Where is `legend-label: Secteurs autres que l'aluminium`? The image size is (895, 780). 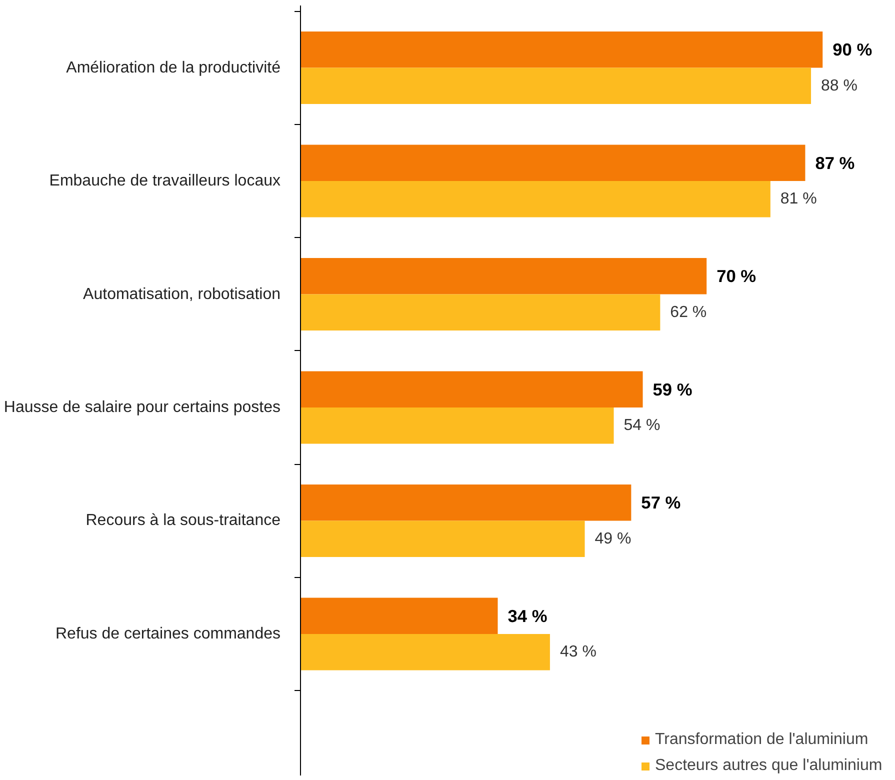
legend-label: Secteurs autres que l'aluminium is located at coordinates (768, 766).